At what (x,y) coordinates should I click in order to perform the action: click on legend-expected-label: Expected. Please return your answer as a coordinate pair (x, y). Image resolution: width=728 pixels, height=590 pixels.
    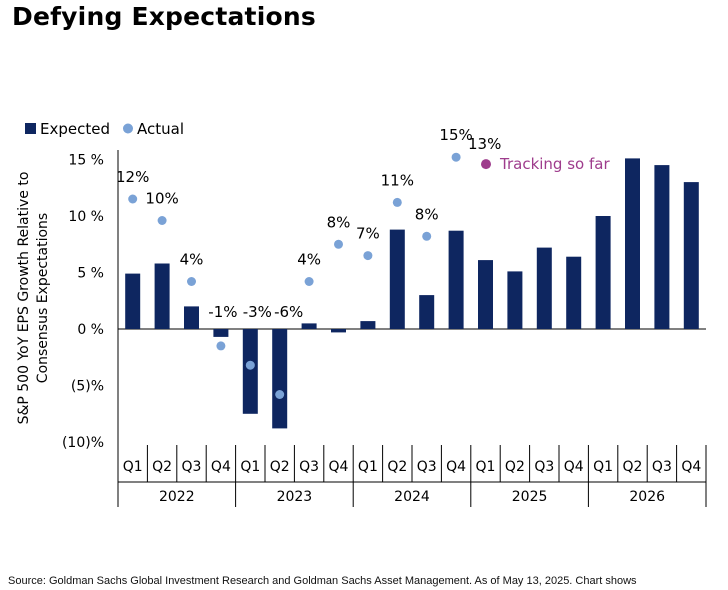
    Looking at the image, I should click on (75, 129).